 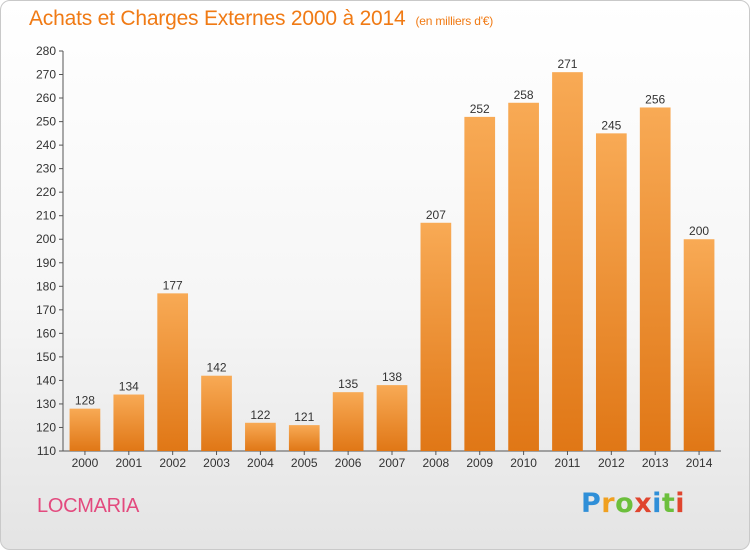 I want to click on y-tick-label: 130, so click(x=46, y=404).